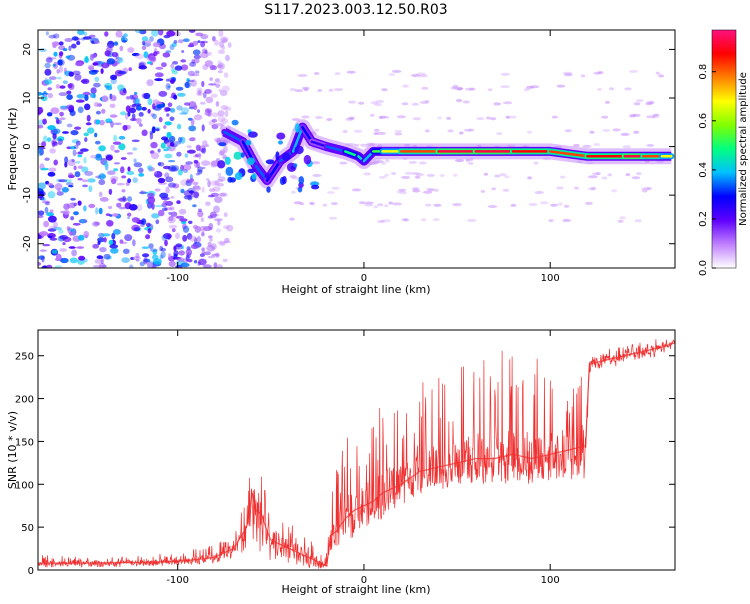  What do you see at coordinates (446, 156) in the screenshot?
I see `signal-track` at bounding box center [446, 156].